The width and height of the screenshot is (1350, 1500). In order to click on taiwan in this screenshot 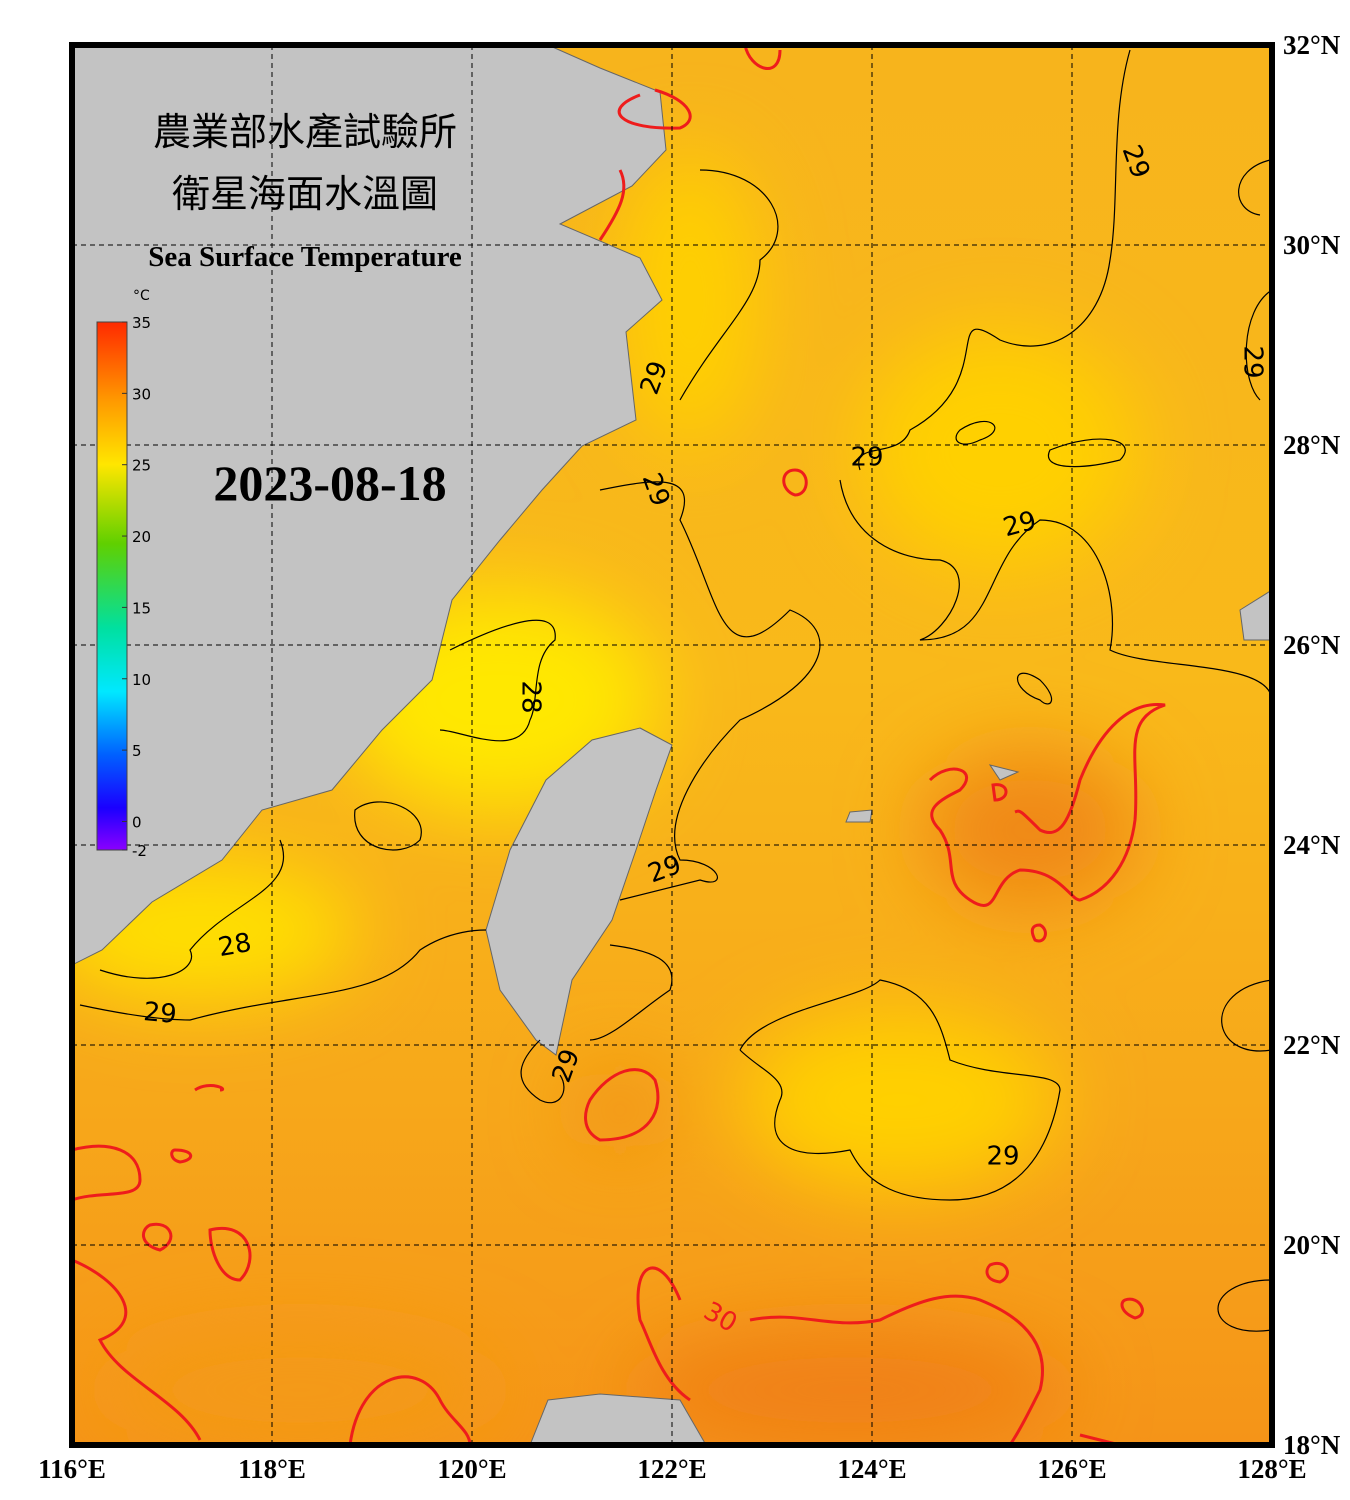, I will do `click(579, 891)`.